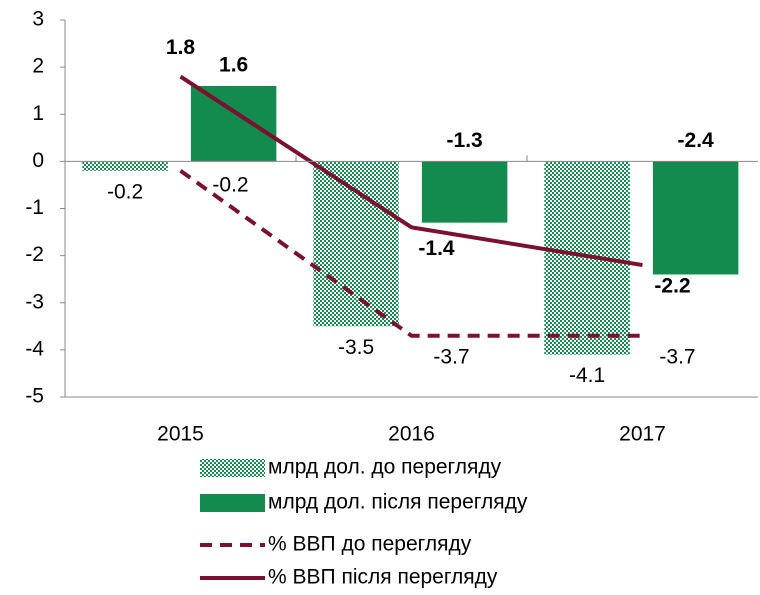 The height and width of the screenshot is (595, 760). What do you see at coordinates (696, 140) in the screenshot?
I see `data-label: -2.4` at bounding box center [696, 140].